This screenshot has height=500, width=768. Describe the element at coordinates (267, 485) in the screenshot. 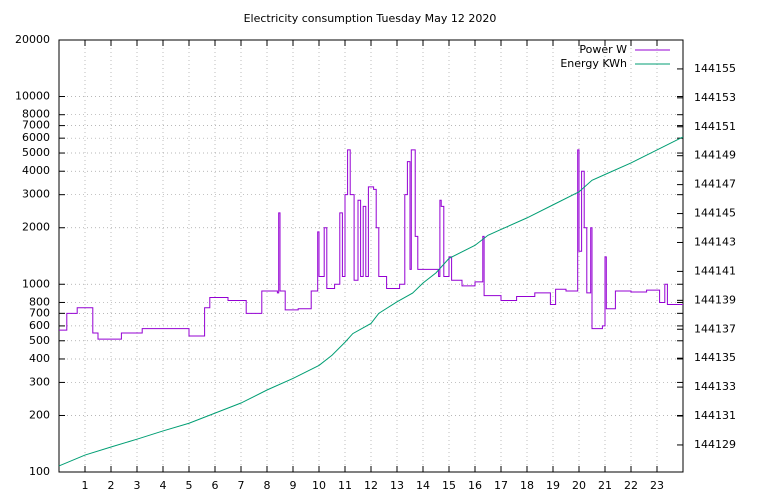

I see `x-tick-label: 8` at that location.